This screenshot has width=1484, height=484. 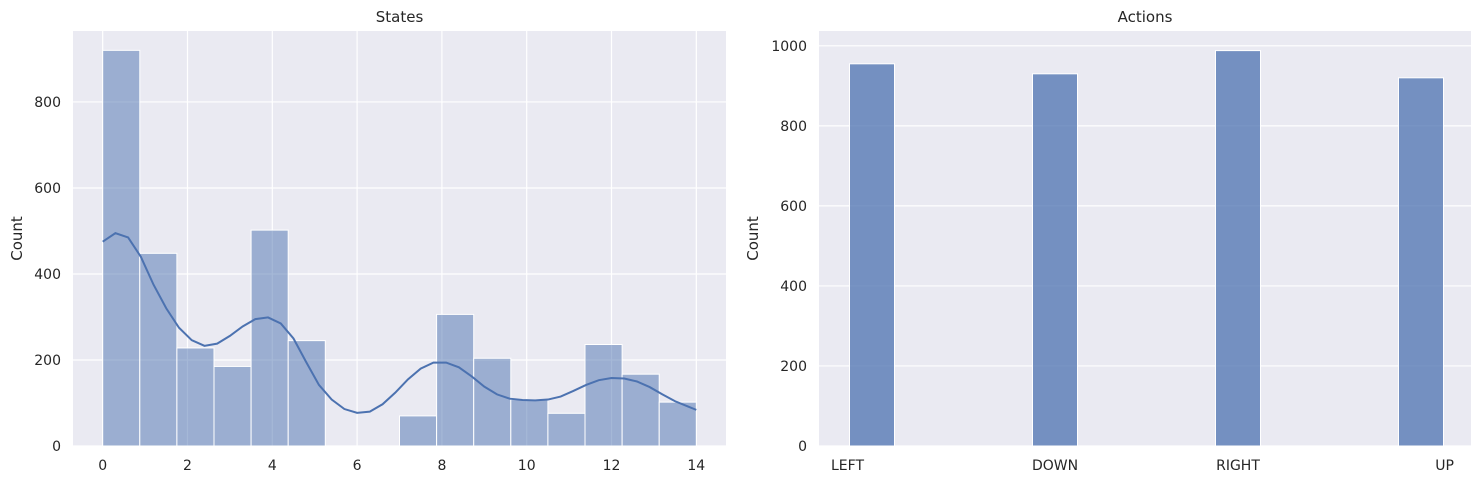 What do you see at coordinates (793, 207) in the screenshot?
I see `actions-y-tick-label: 600` at bounding box center [793, 207].